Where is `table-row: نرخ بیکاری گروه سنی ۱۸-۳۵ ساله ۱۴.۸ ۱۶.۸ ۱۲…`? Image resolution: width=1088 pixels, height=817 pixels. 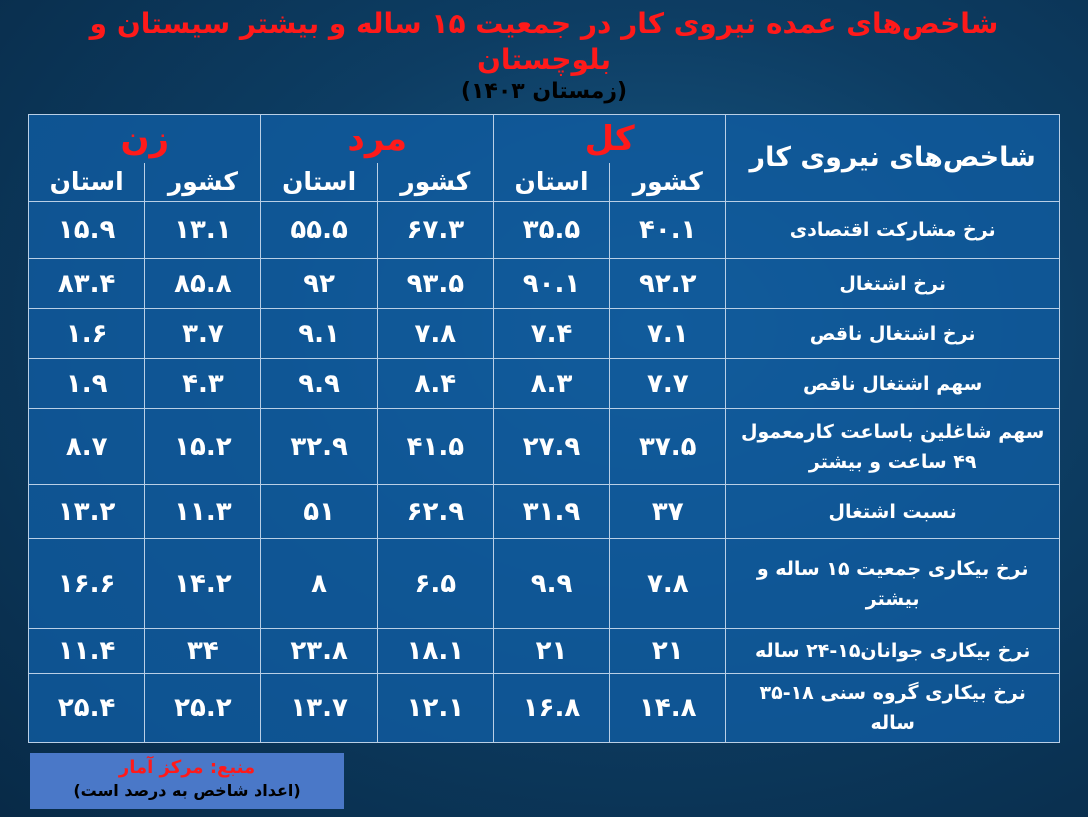 table-row: نرخ بیکاری گروه سنی ۱۸-۳۵ ساله ۱۴.۸ ۱۶.۸ ۱۲… is located at coordinates (543, 708).